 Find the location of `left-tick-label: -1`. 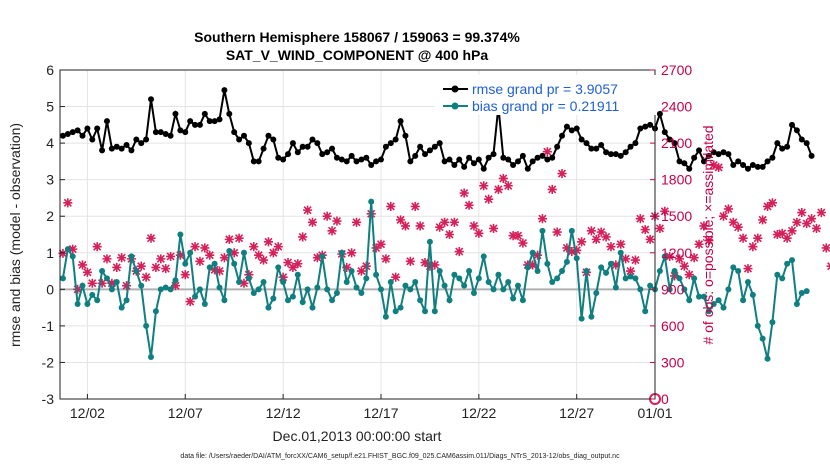

left-tick-label: -1 is located at coordinates (48, 326).